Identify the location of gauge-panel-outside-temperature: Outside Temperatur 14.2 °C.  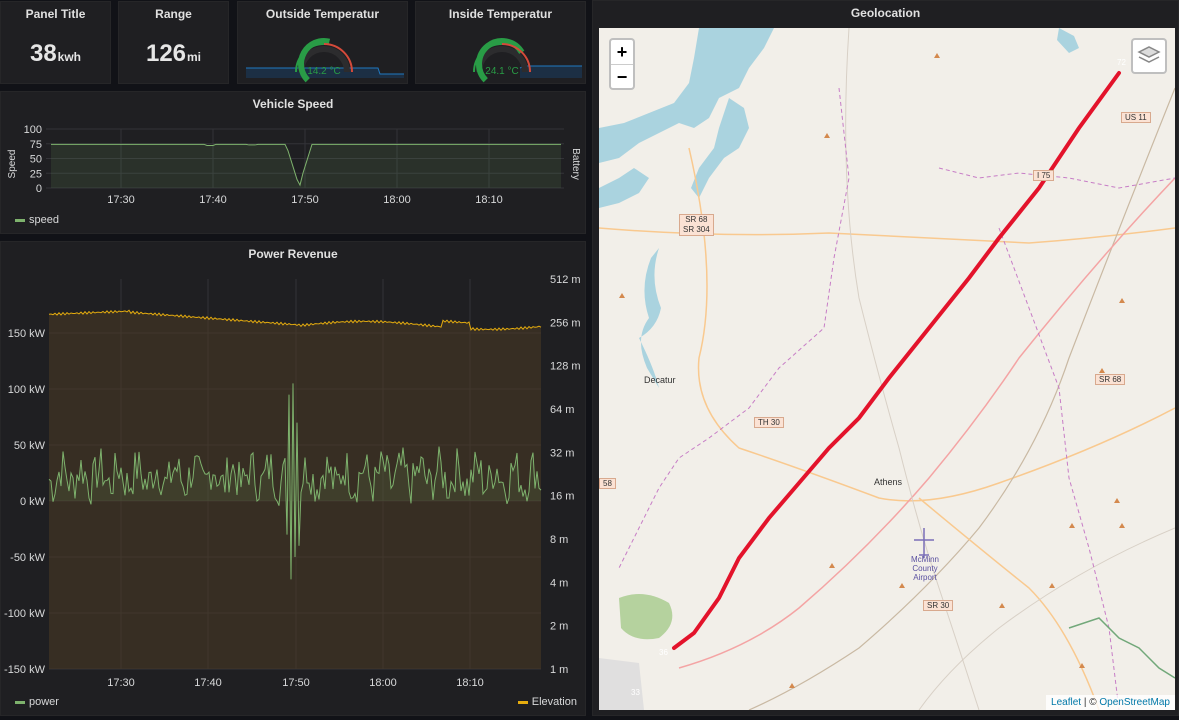
(322, 42).